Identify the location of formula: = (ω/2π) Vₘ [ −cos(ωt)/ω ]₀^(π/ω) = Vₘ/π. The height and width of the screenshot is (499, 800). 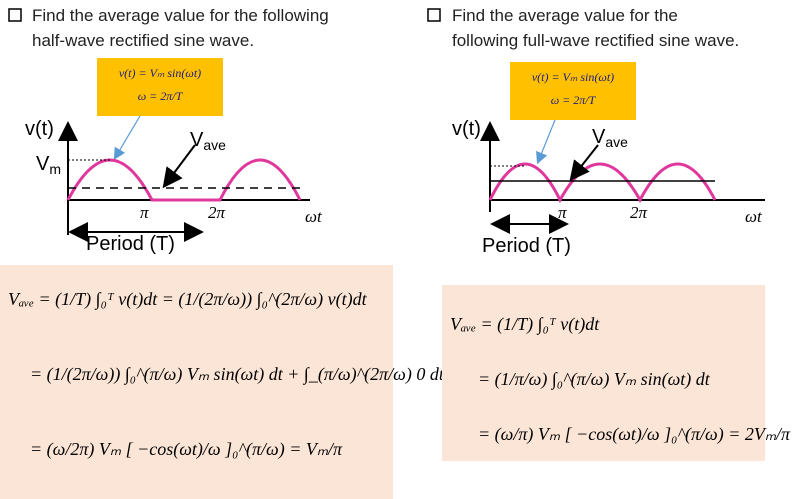
(186, 449).